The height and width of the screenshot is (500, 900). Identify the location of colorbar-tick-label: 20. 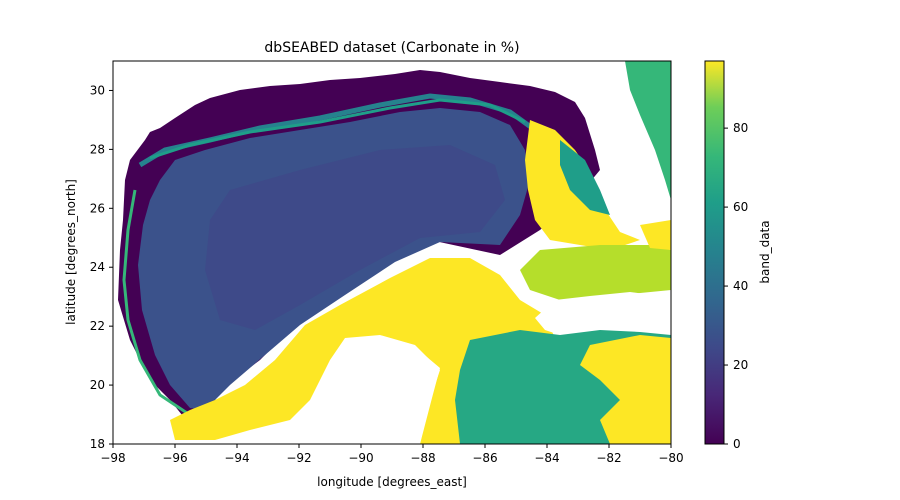
(740, 365).